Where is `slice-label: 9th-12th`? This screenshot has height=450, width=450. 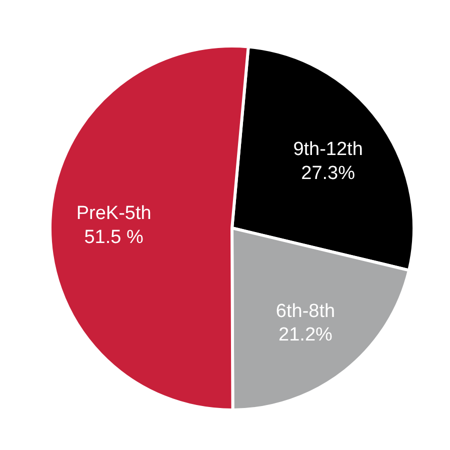 slice-label: 9th-12th is located at coordinates (328, 149).